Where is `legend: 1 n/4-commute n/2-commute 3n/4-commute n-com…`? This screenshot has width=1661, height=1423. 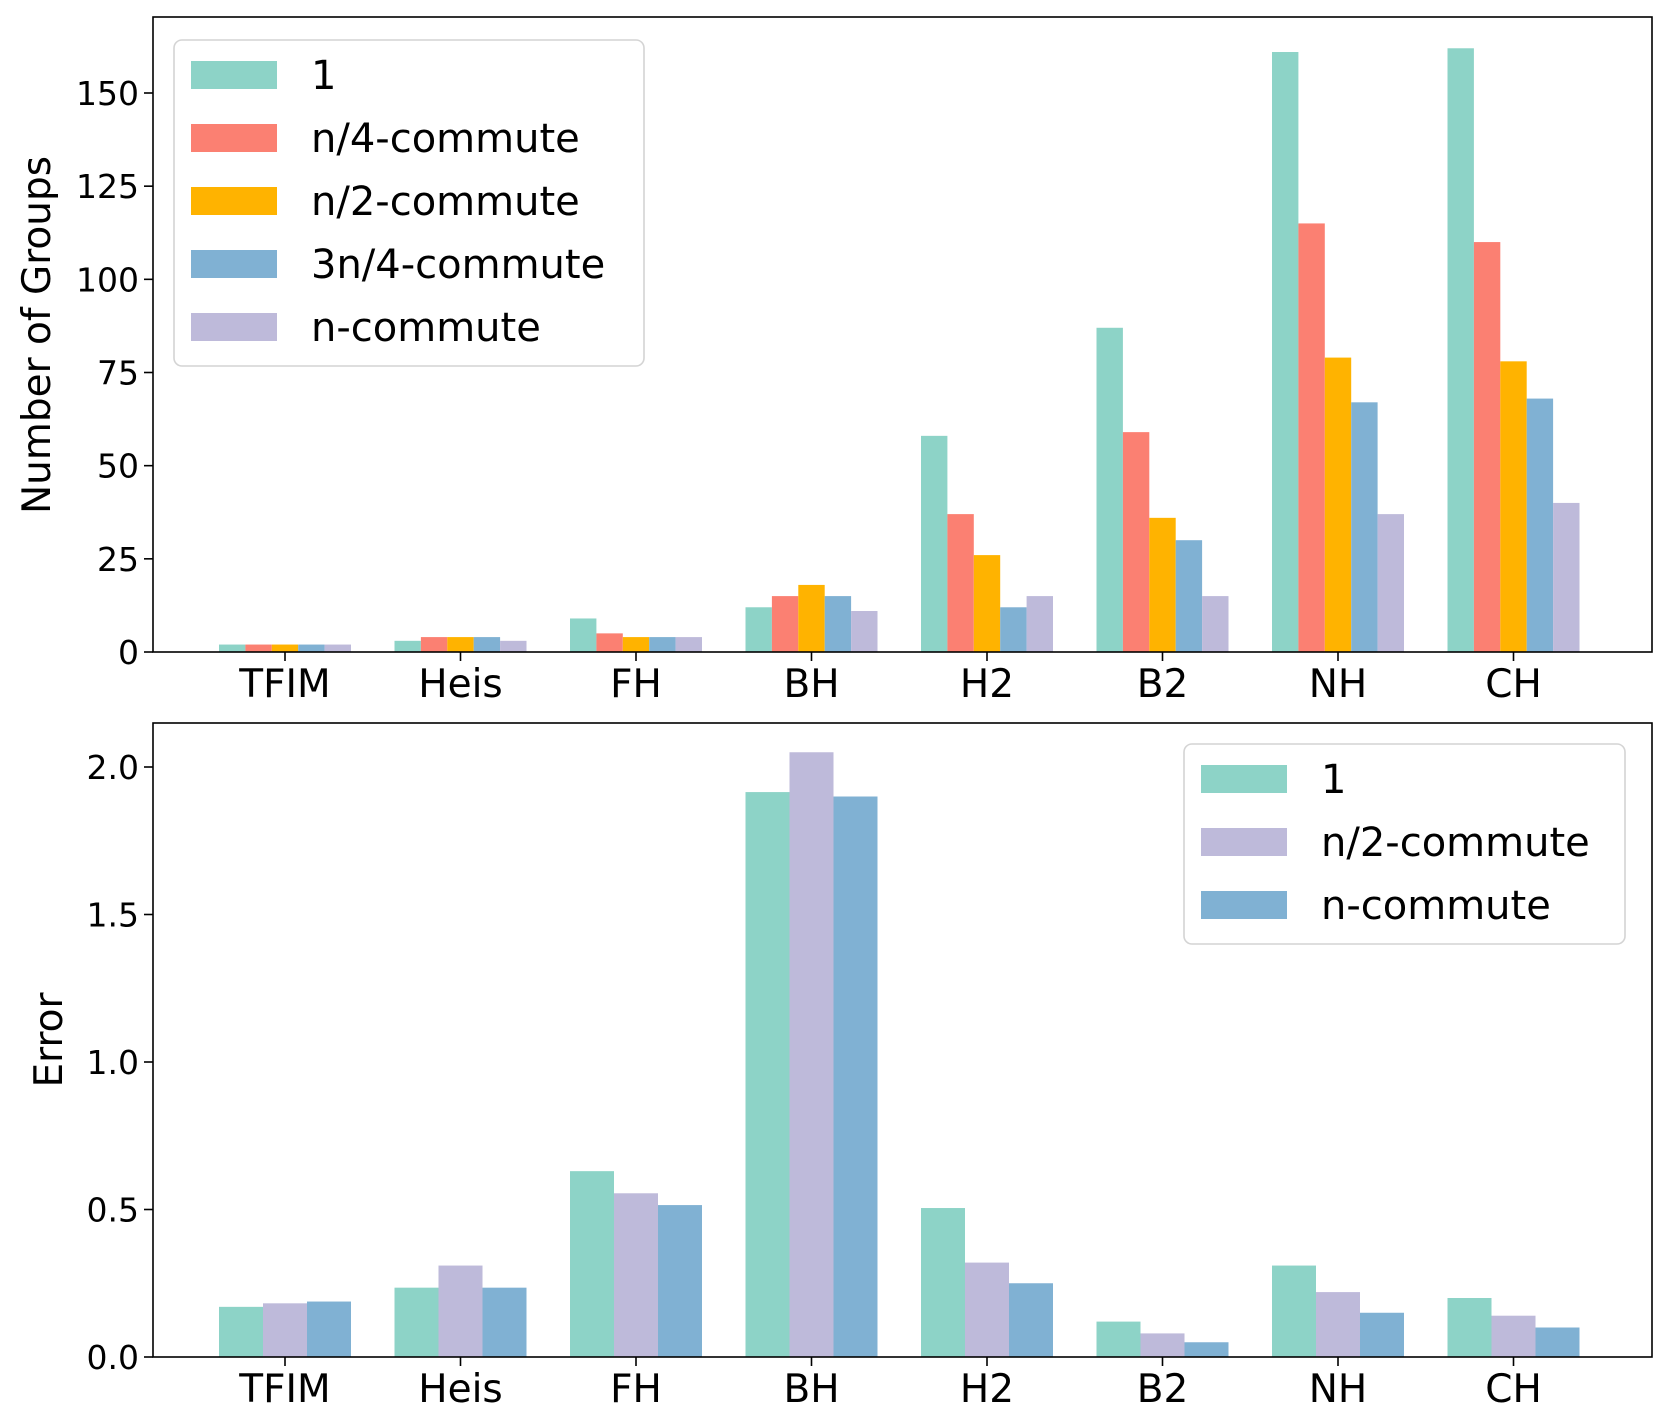 legend: 1 n/4-commute n/2-commute 3n/4-commute n-com… is located at coordinates (409, 203).